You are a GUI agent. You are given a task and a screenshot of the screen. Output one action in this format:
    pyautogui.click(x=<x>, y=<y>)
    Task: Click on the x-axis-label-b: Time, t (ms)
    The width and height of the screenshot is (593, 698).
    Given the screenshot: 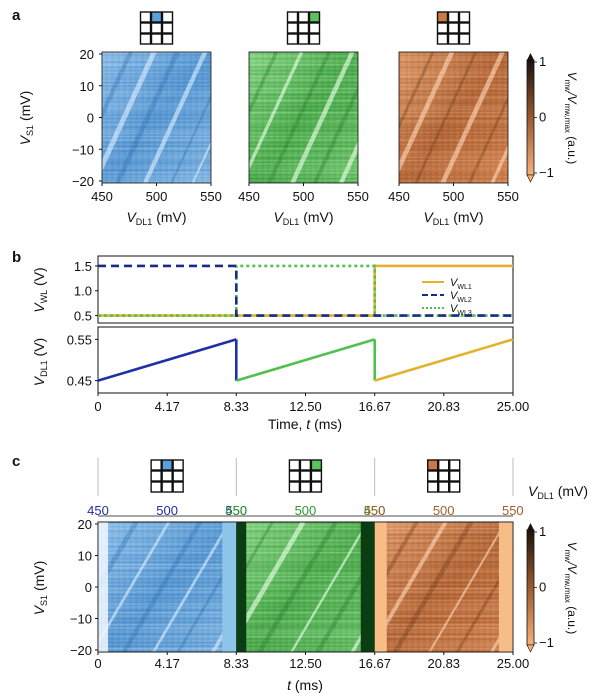 What is the action you would take?
    pyautogui.click(x=305, y=424)
    